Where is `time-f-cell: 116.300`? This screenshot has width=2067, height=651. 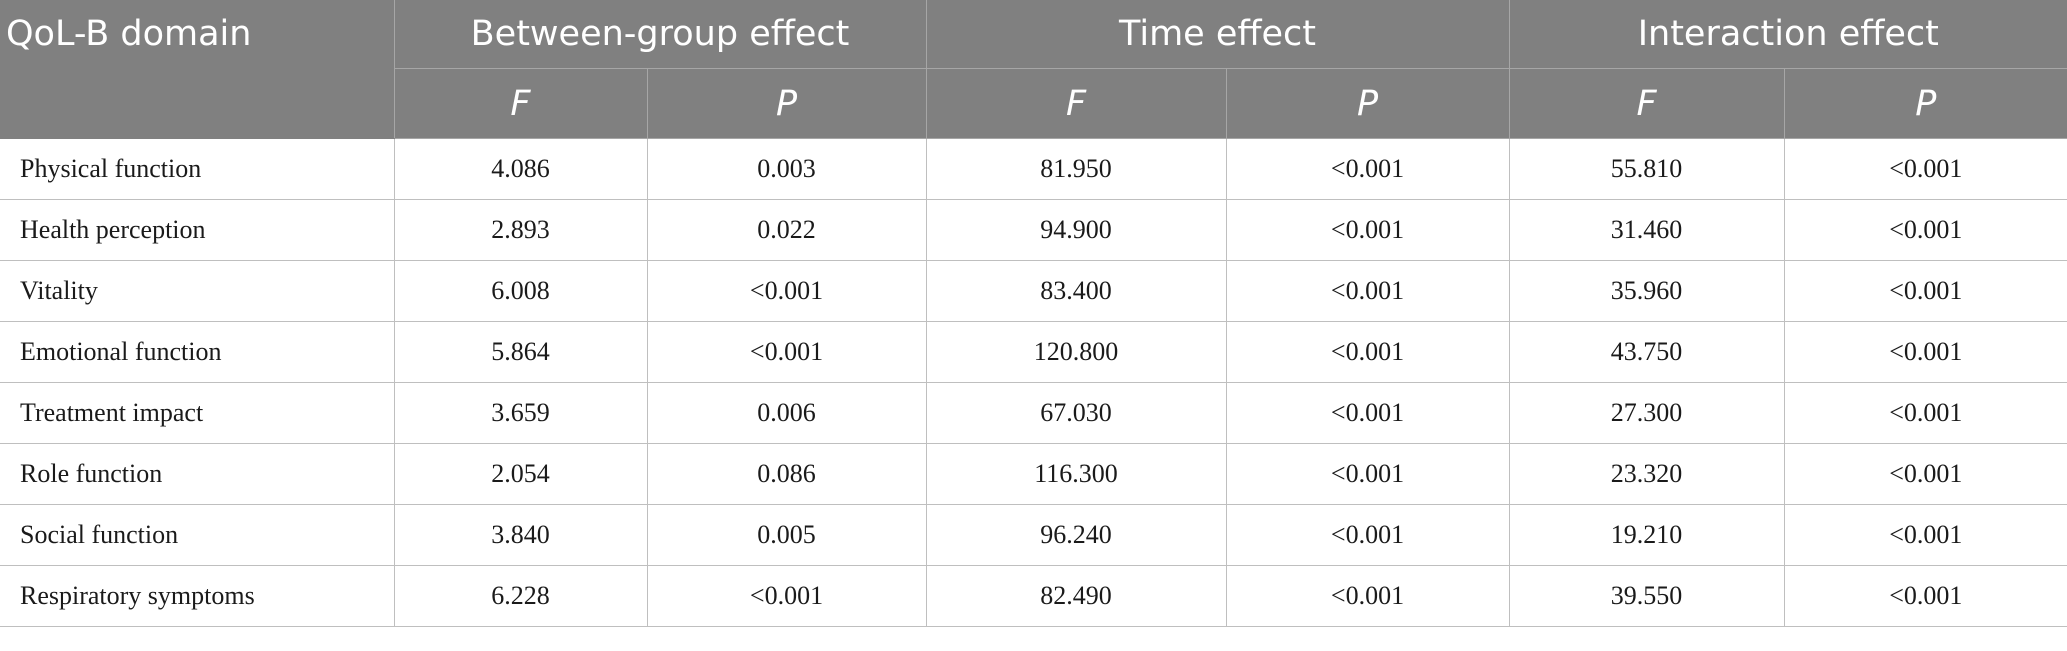 time-f-cell: 116.300 is located at coordinates (1076, 474).